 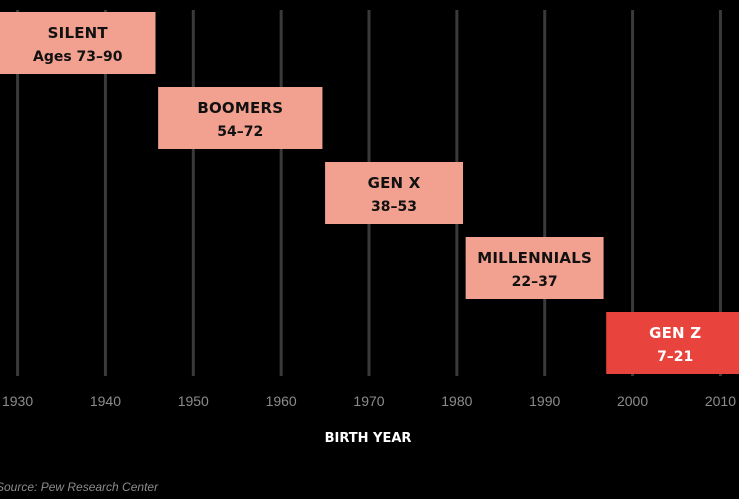 I want to click on generation-ages-millennials: 22–37, so click(x=535, y=282).